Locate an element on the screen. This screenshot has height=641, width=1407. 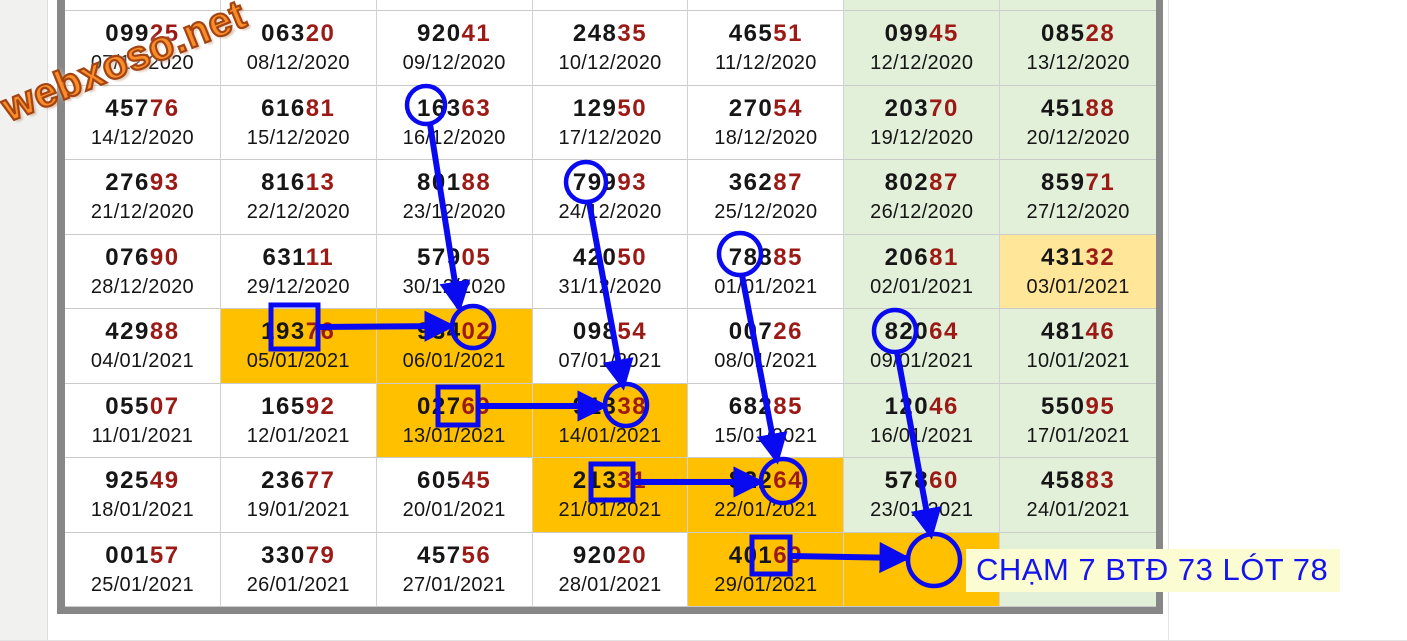
page-left-margin is located at coordinates (24, 320).